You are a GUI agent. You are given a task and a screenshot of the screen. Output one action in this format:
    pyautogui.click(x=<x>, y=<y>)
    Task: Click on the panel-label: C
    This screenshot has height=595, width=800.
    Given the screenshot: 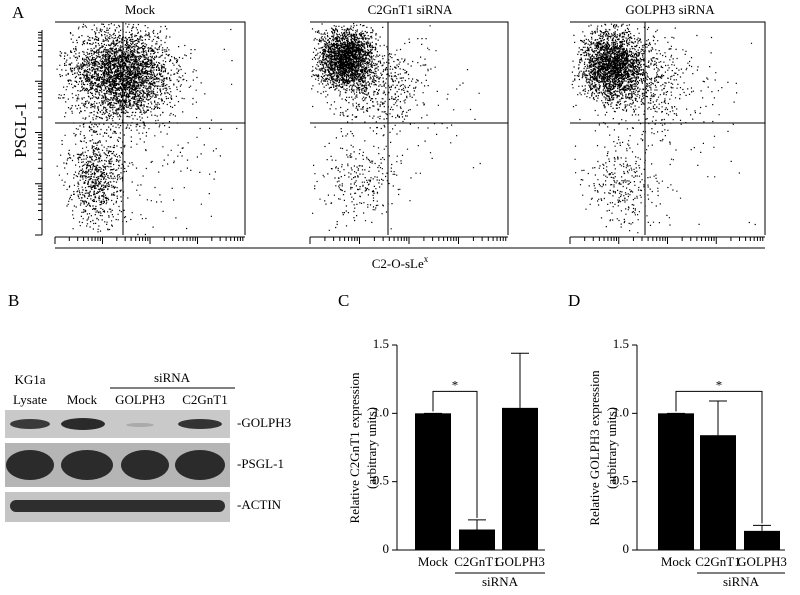 What is the action you would take?
    pyautogui.click(x=343, y=300)
    